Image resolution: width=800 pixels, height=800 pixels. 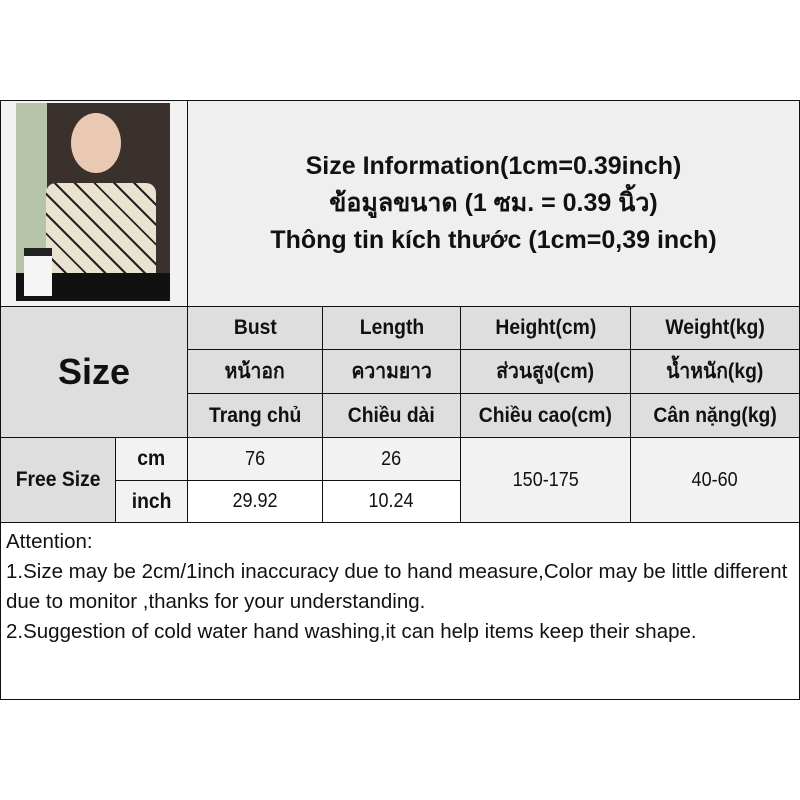 What do you see at coordinates (255, 501) in the screenshot?
I see `bust-inch: 29.92` at bounding box center [255, 501].